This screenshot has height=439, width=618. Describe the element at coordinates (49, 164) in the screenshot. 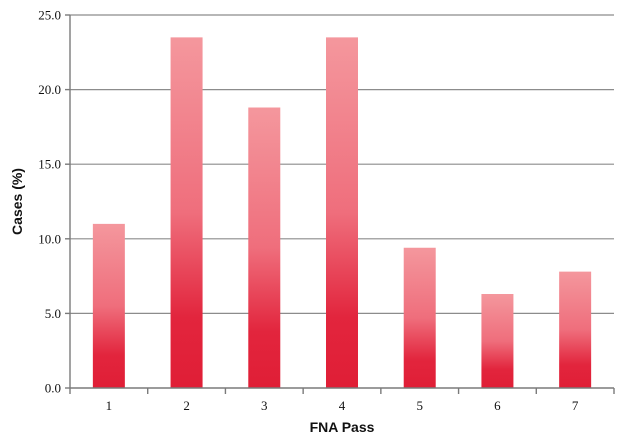

I see `y-tick-label: 15.0` at that location.